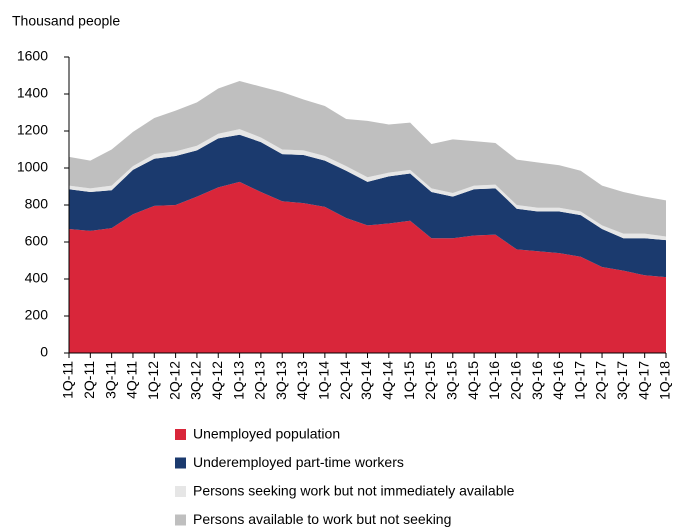 Image resolution: width=675 pixels, height=531 pixels. I want to click on x-tick-label: 2Q-16, so click(515, 380).